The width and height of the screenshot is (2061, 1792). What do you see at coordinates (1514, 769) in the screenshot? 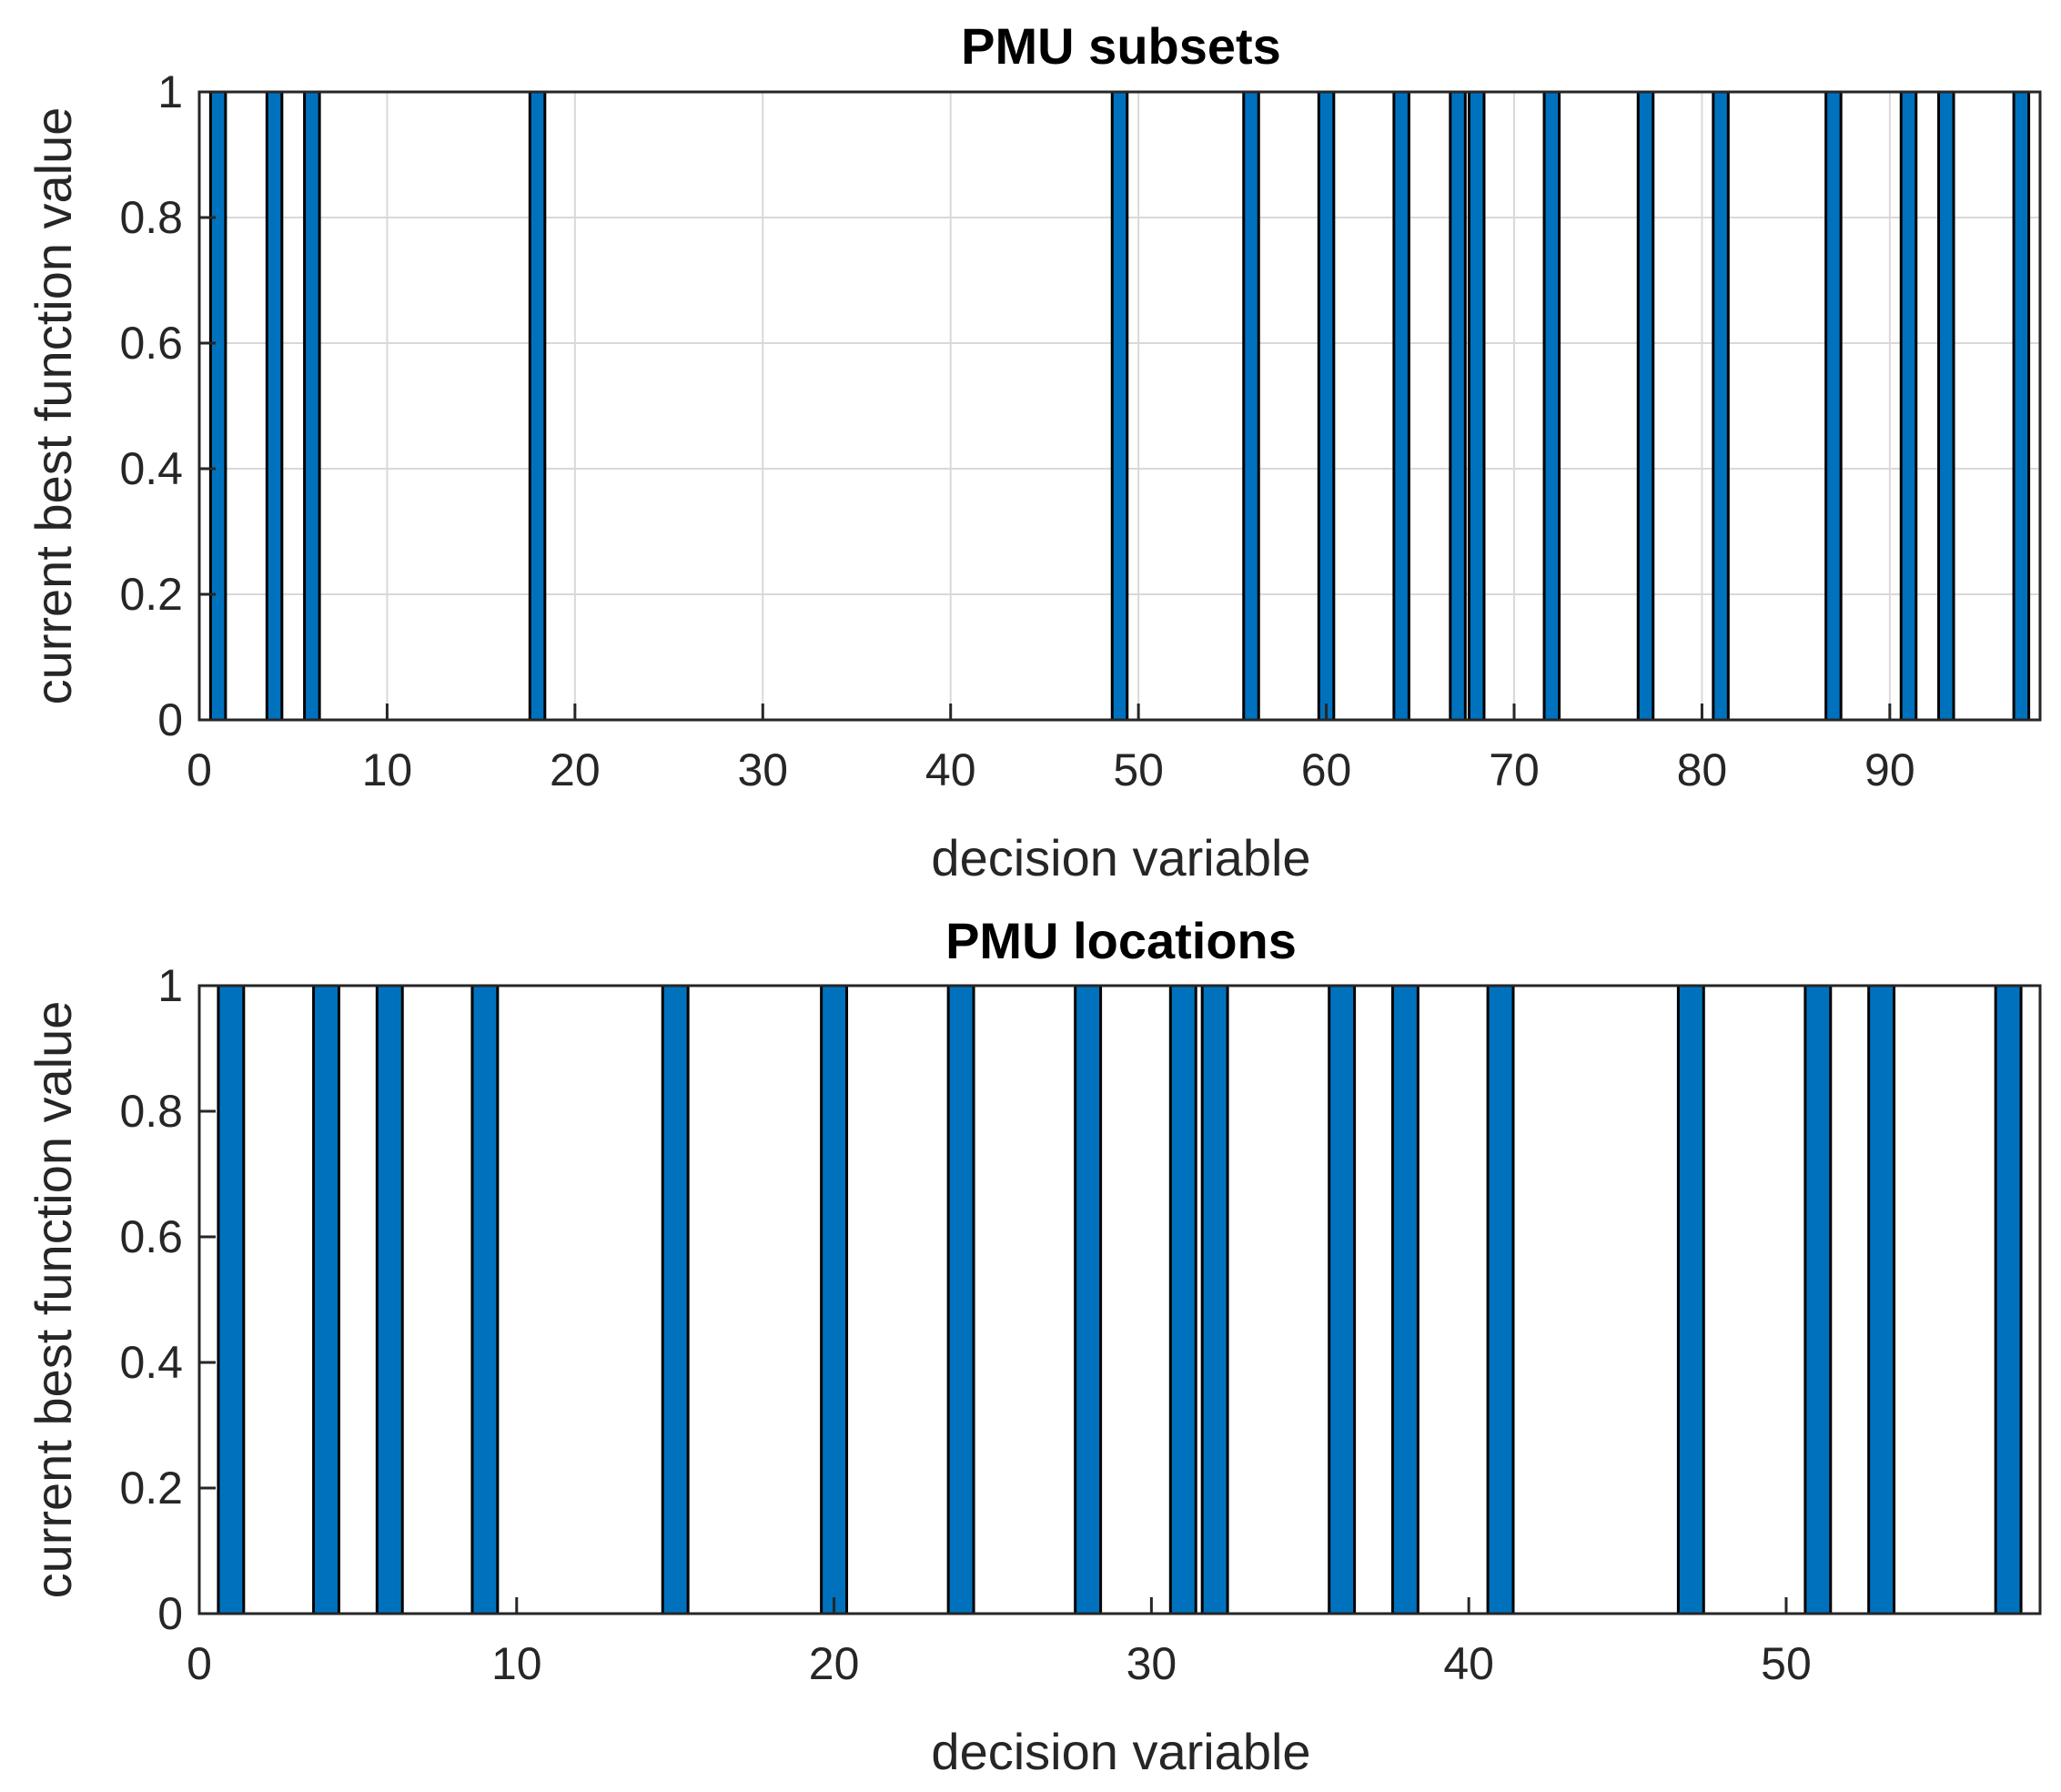
I see `x-tick-label: 70` at bounding box center [1514, 769].